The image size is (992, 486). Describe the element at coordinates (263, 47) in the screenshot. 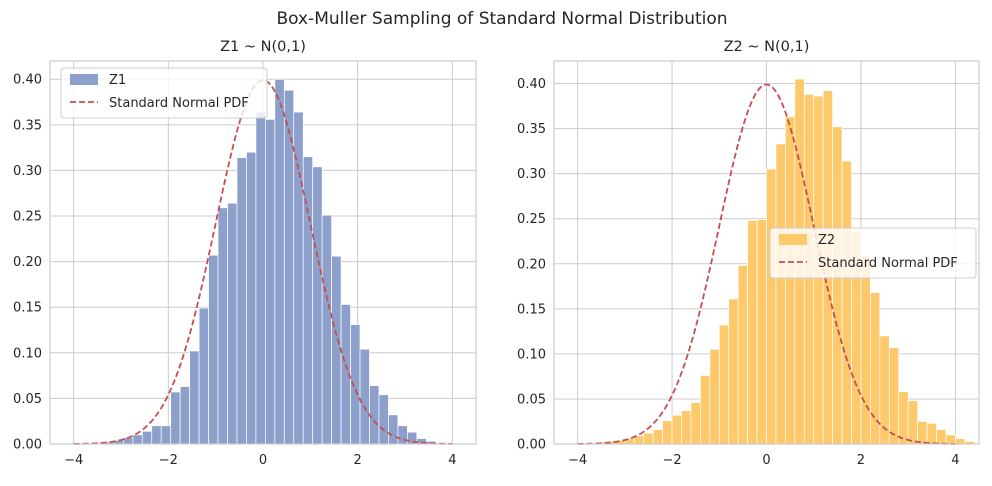

I see `panel-title: Z1 ~ N(0,1)` at that location.